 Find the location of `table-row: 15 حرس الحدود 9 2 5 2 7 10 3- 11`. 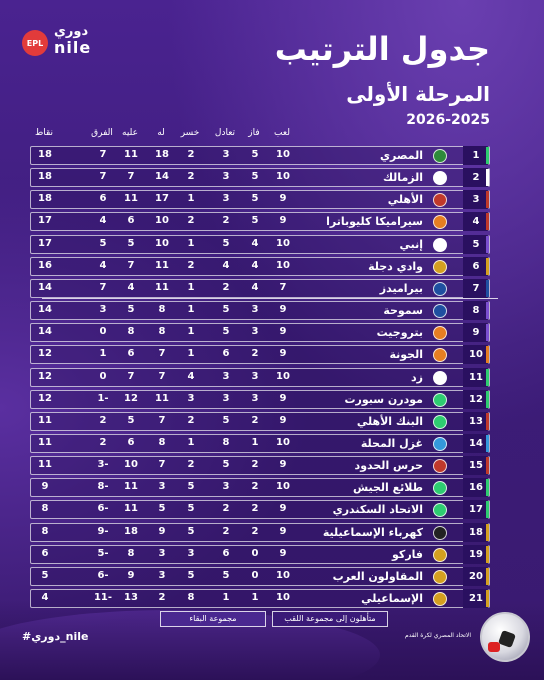

table-row: 15 حرس الحدود 9 2 5 2 7 10 3- 11 is located at coordinates (260, 466).